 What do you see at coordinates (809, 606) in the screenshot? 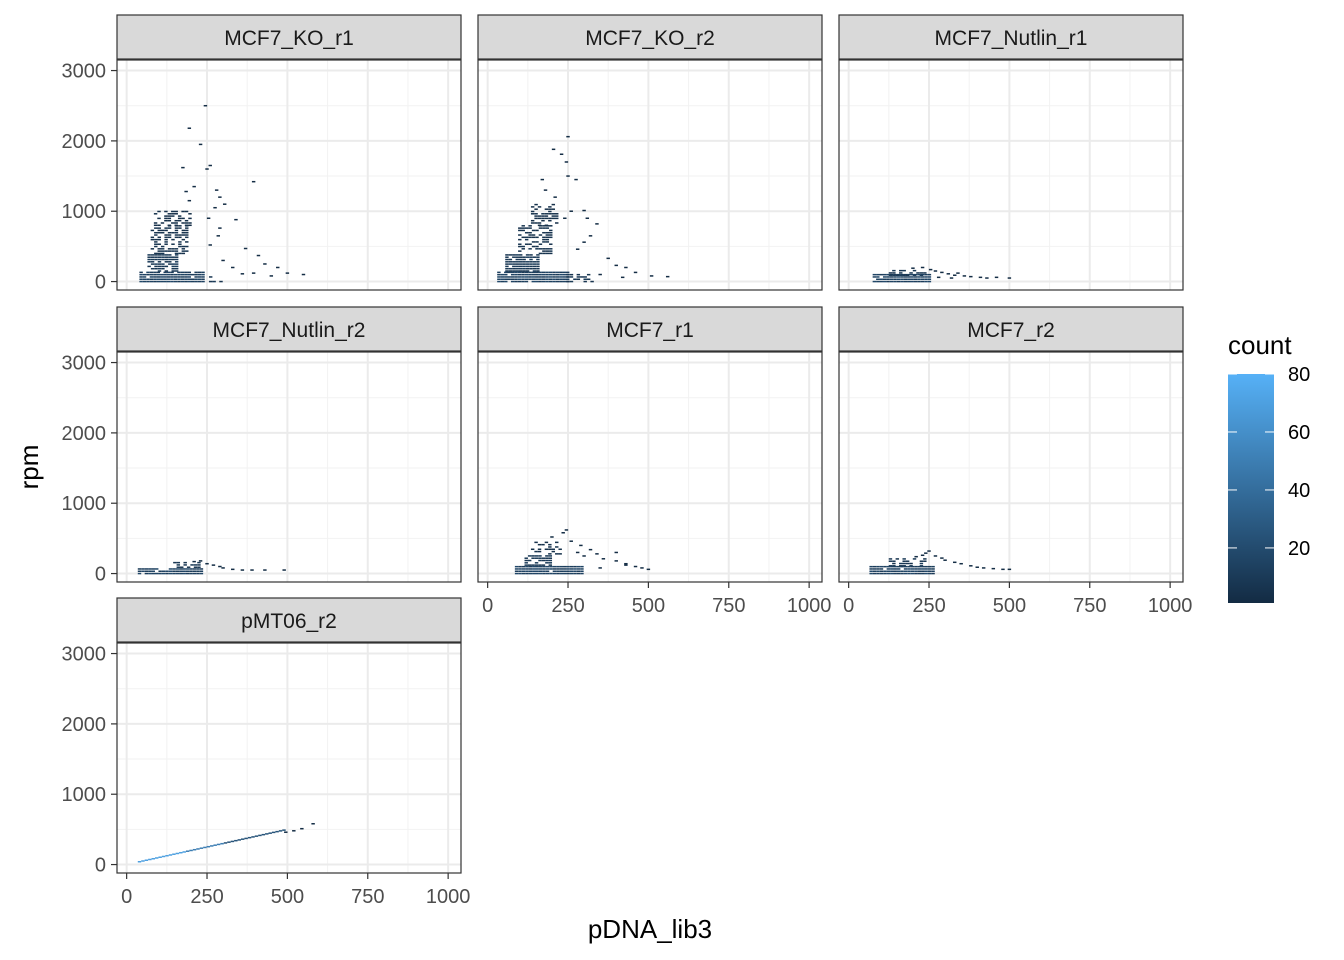
I see `x-tick-label: 1000` at bounding box center [809, 606].